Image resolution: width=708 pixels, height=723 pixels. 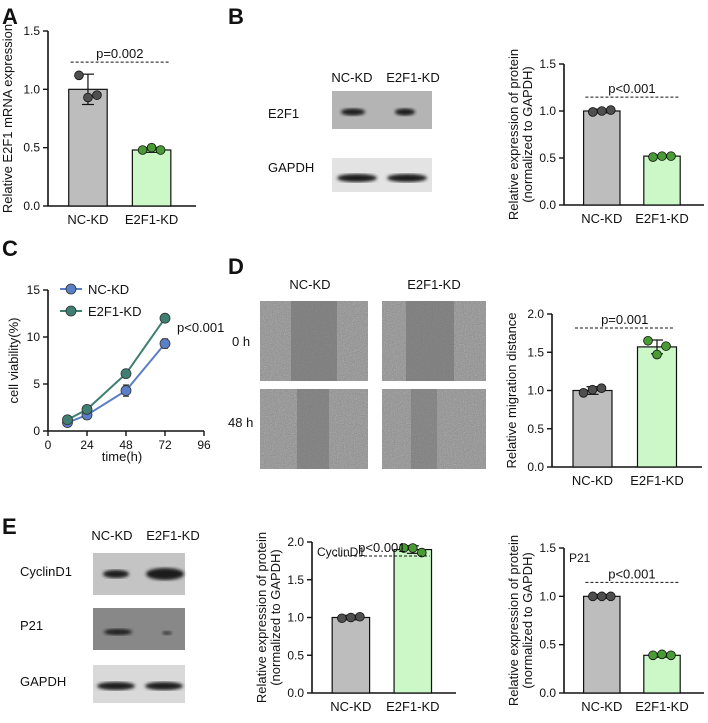 I want to click on micro-col-e2f1: E2F1-KD, so click(x=433, y=284).